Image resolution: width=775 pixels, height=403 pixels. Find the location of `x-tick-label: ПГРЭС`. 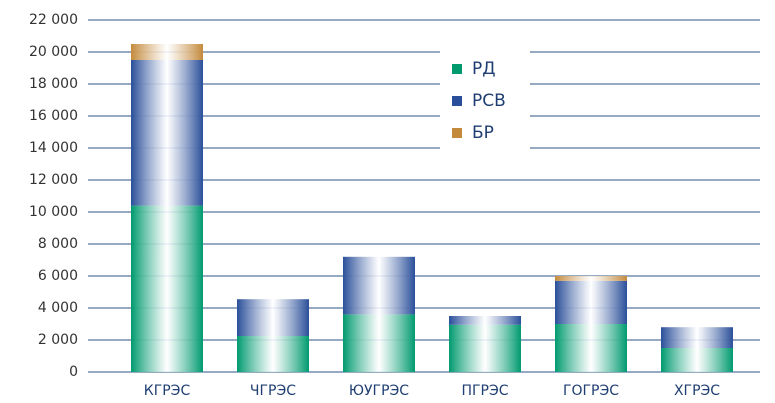

x-tick-label: ПГРЭС is located at coordinates (484, 391).